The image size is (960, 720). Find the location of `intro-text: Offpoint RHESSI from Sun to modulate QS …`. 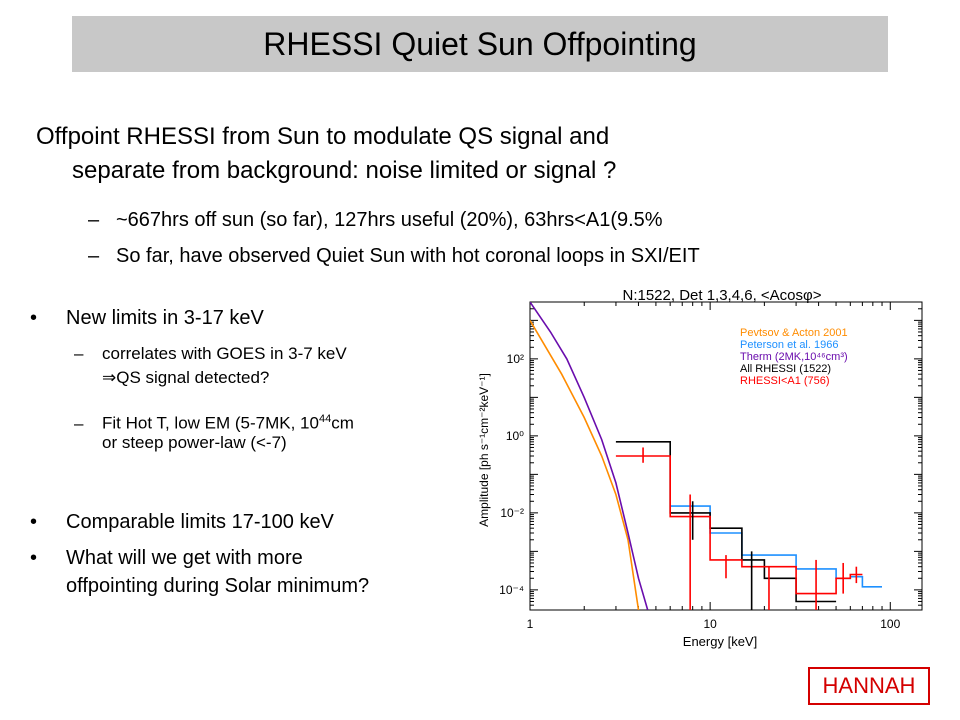

intro-text: Offpoint RHESSI from Sun to modulate QS … is located at coordinates (476, 154).